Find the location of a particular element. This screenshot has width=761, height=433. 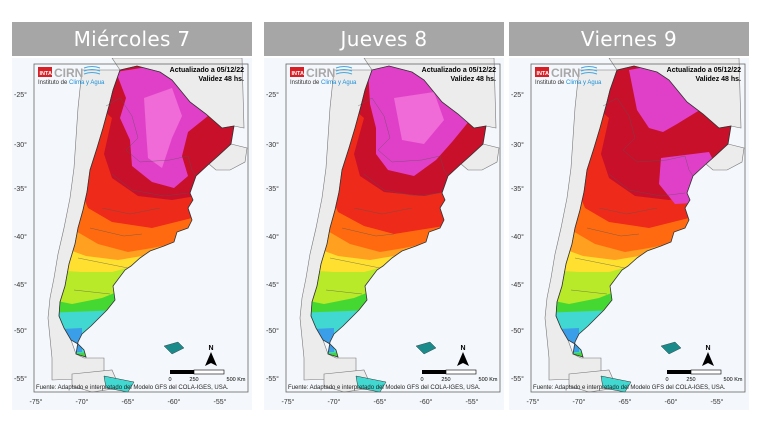

lat-label: -50° is located at coordinates (517, 331).